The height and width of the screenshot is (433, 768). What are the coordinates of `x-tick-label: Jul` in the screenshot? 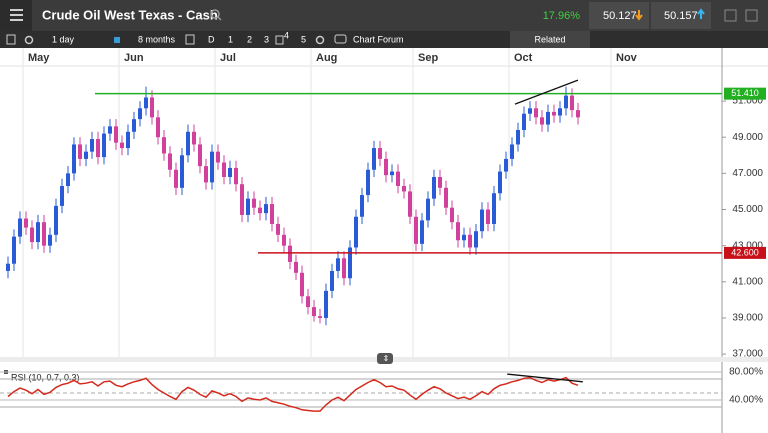 It's located at (228, 58).